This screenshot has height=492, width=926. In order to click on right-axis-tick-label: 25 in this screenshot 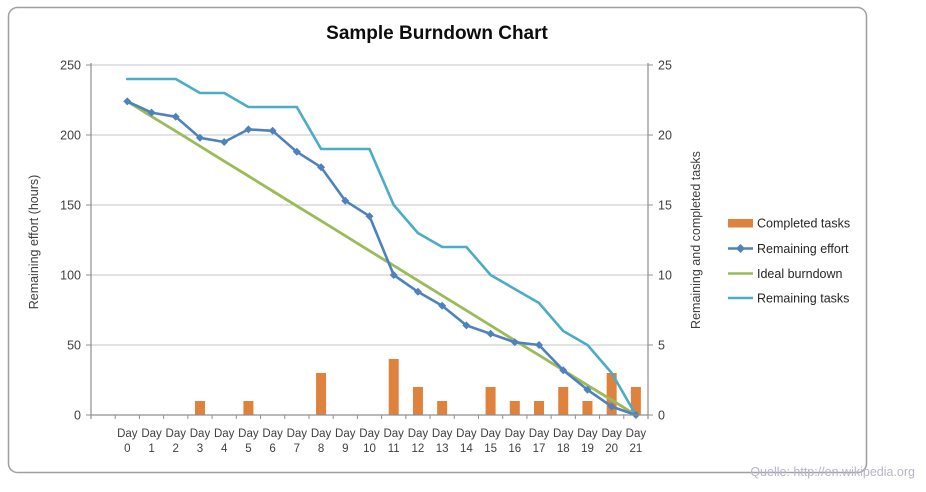, I will do `click(665, 66)`.